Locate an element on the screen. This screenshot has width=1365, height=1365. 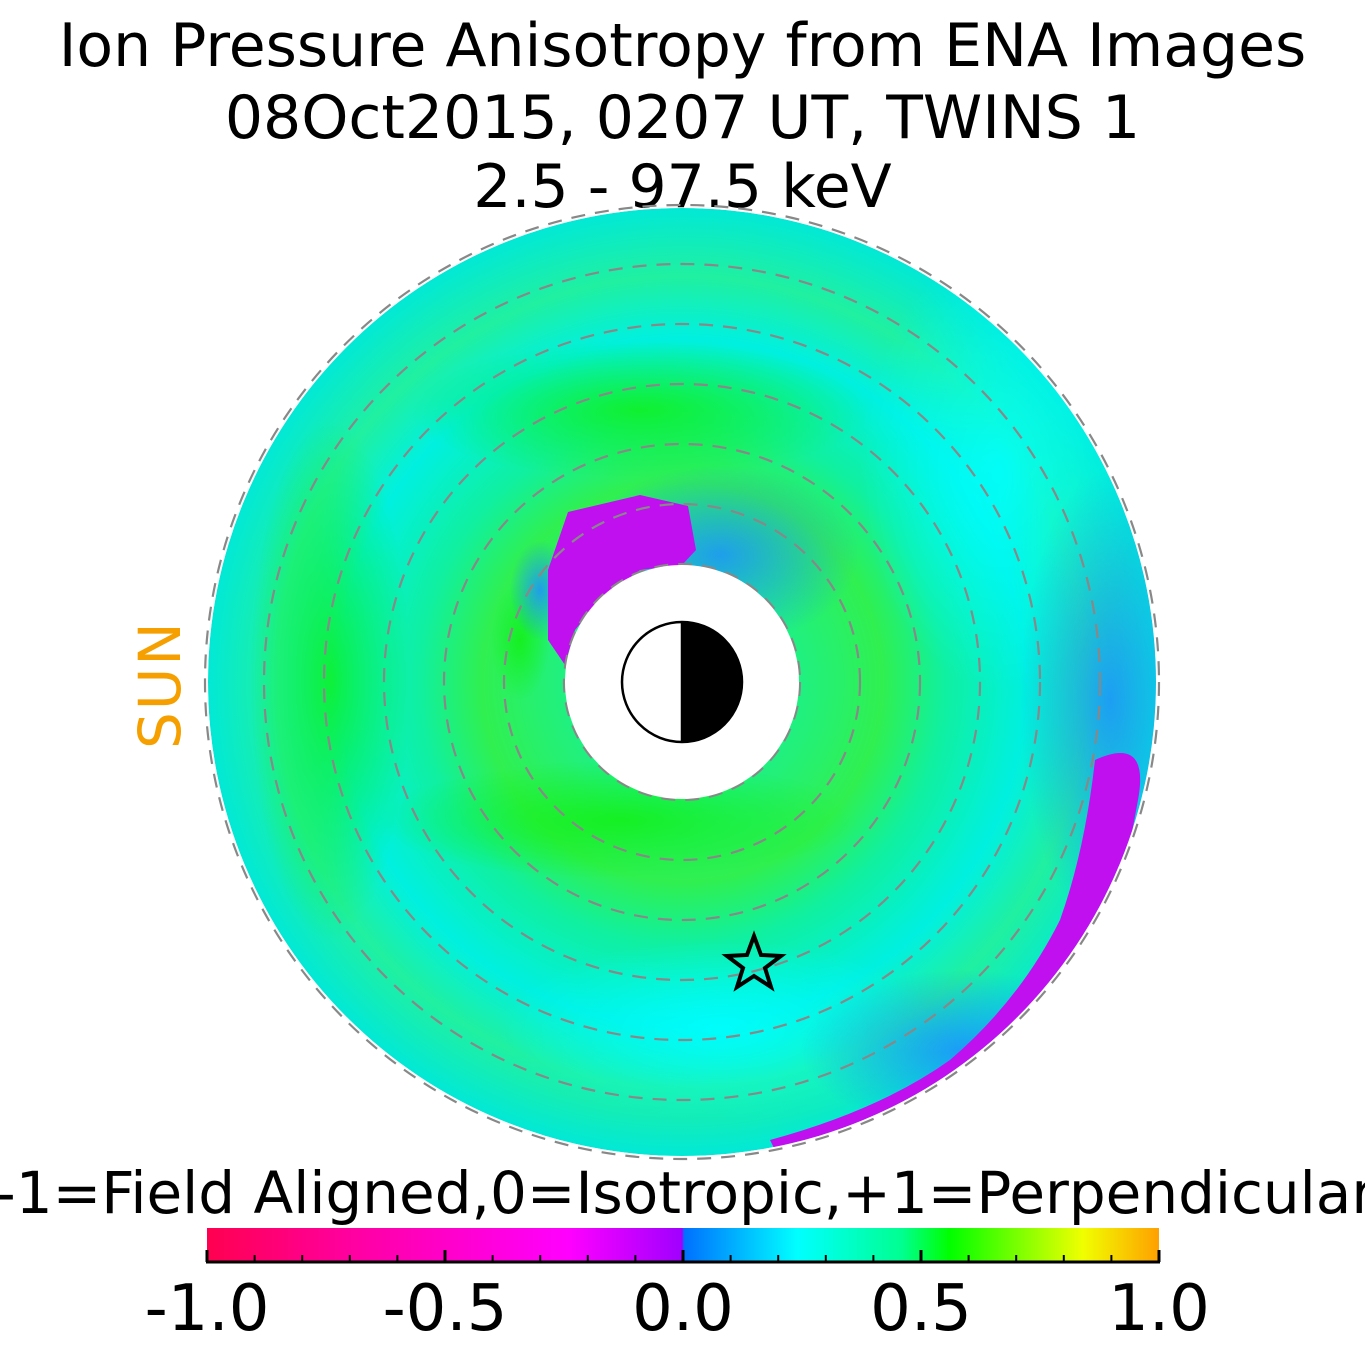
colorbar: -1.0 -0.5 0.0 0.5 1.0 is located at coordinates (677, 1287).